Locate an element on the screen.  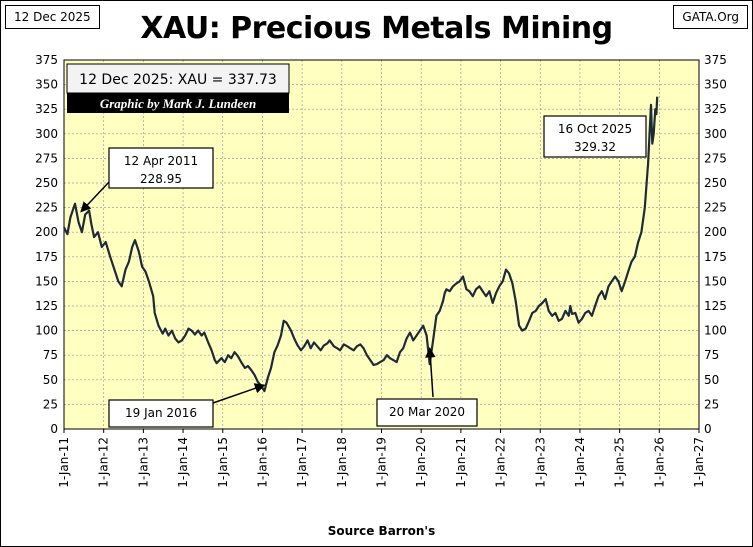
annotation-text: 20 Mar 2020 is located at coordinates (427, 412).